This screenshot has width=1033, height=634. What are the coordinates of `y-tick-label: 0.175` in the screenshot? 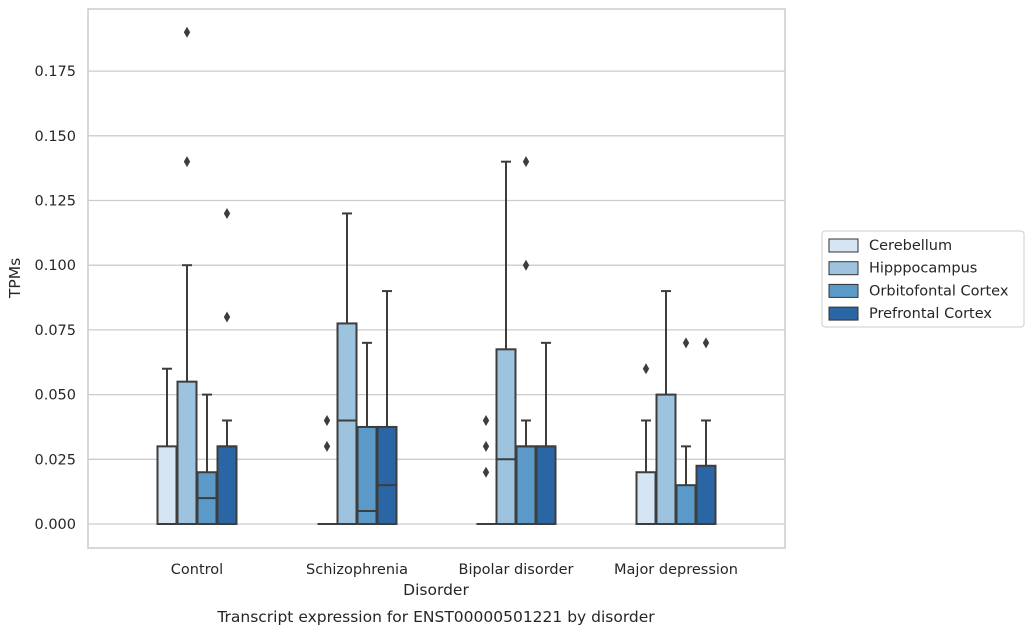 It's located at (55, 72).